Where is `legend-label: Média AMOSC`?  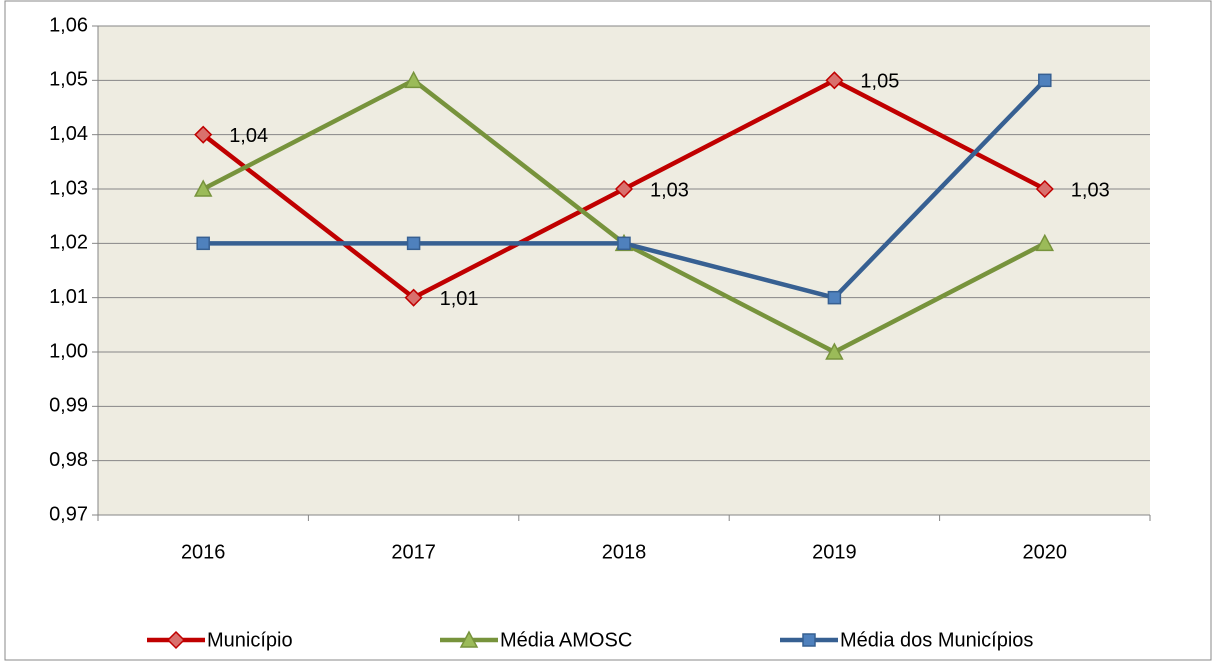 legend-label: Média AMOSC is located at coordinates (566, 640).